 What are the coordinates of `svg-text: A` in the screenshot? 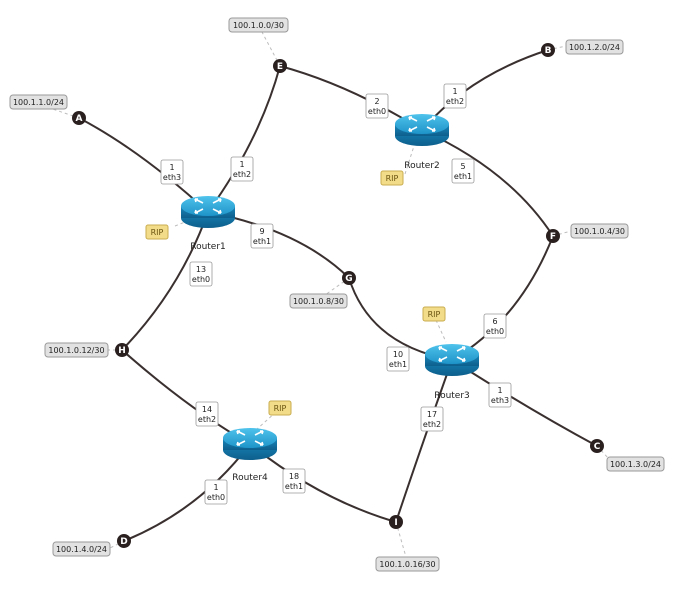 It's located at (79, 119).